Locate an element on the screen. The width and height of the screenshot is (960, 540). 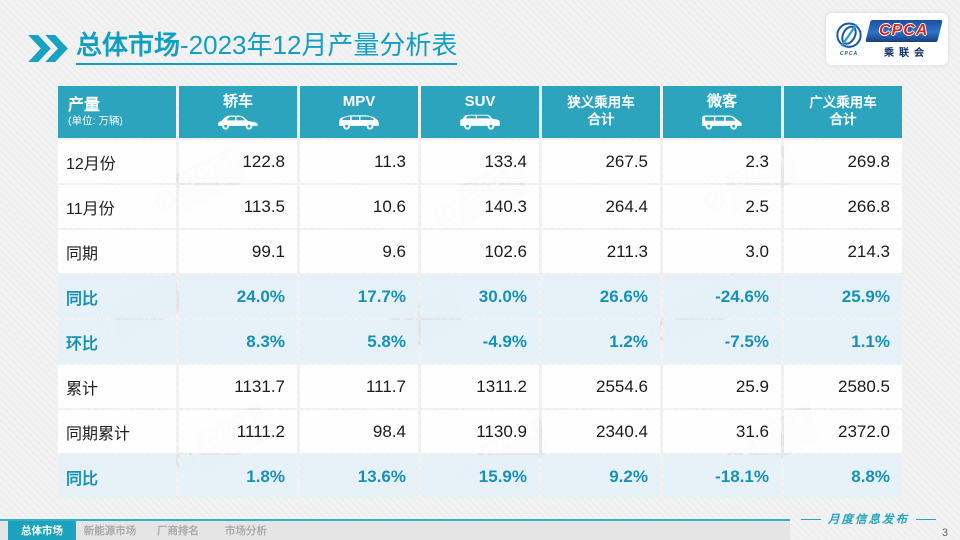
cell-value: 2.5 is located at coordinates (722, 206).